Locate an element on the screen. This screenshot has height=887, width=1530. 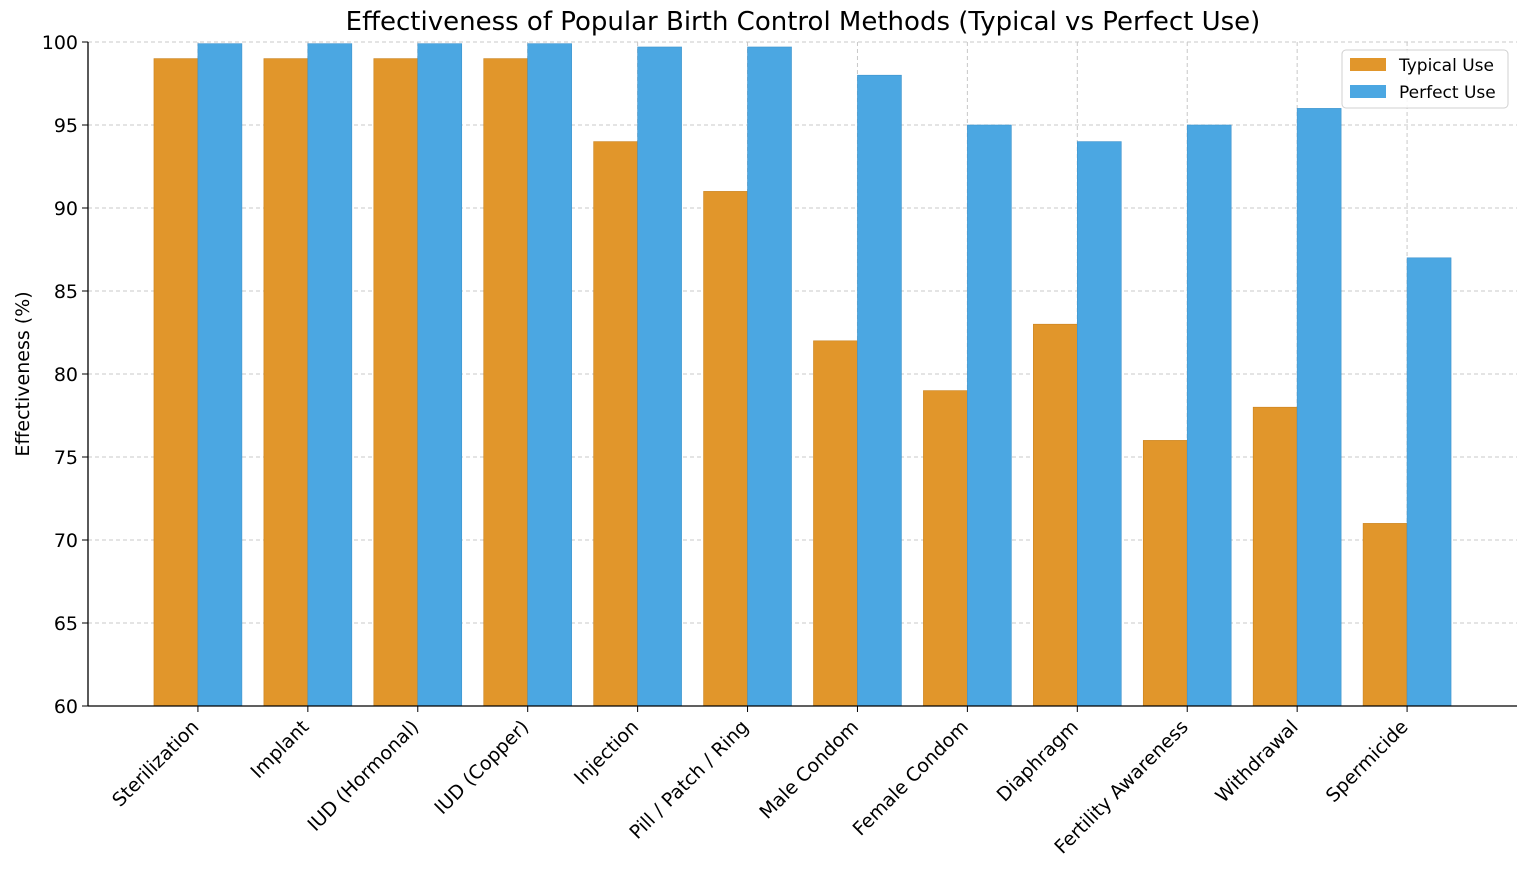
x-tick-label: Male Condom is located at coordinates (809, 770).